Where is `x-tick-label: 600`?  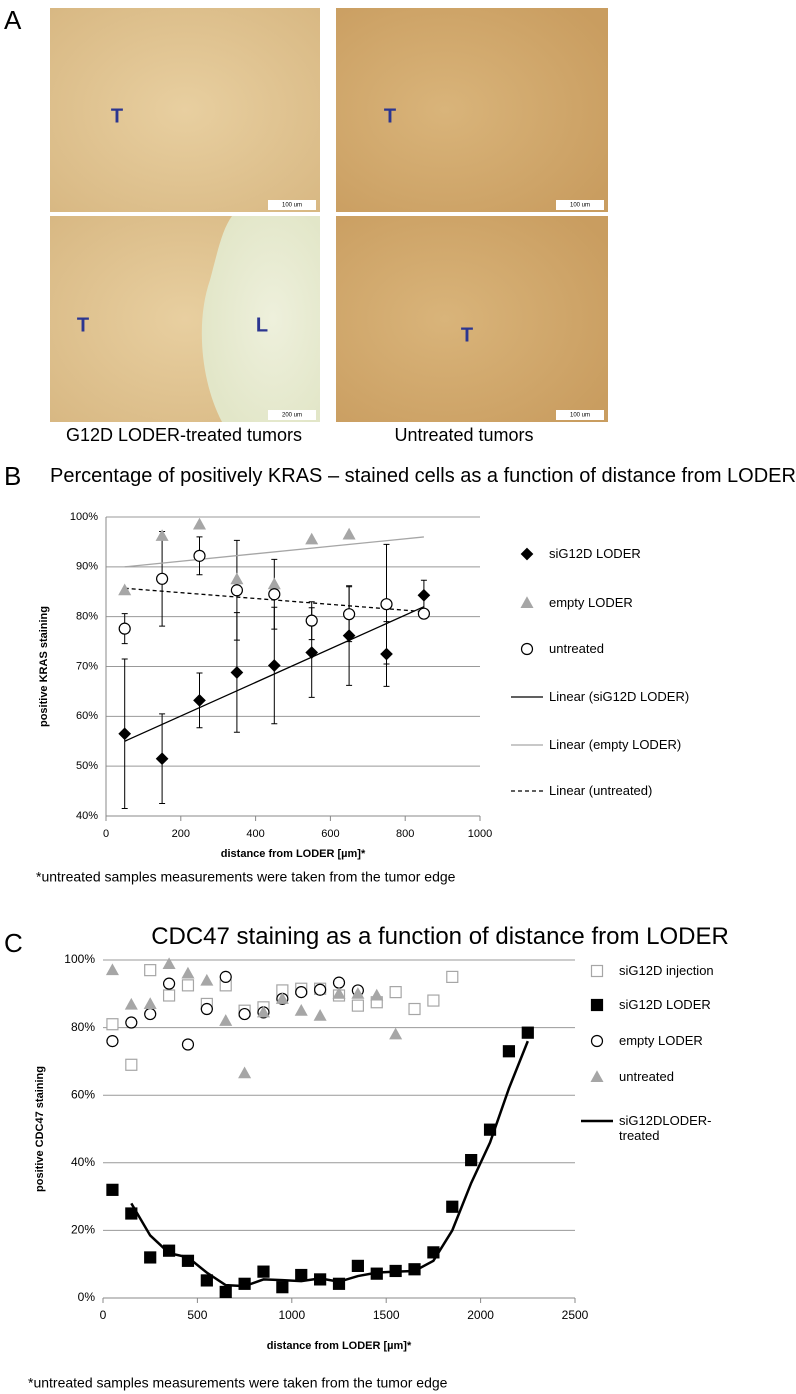
x-tick-label: 600 is located at coordinates (330, 834).